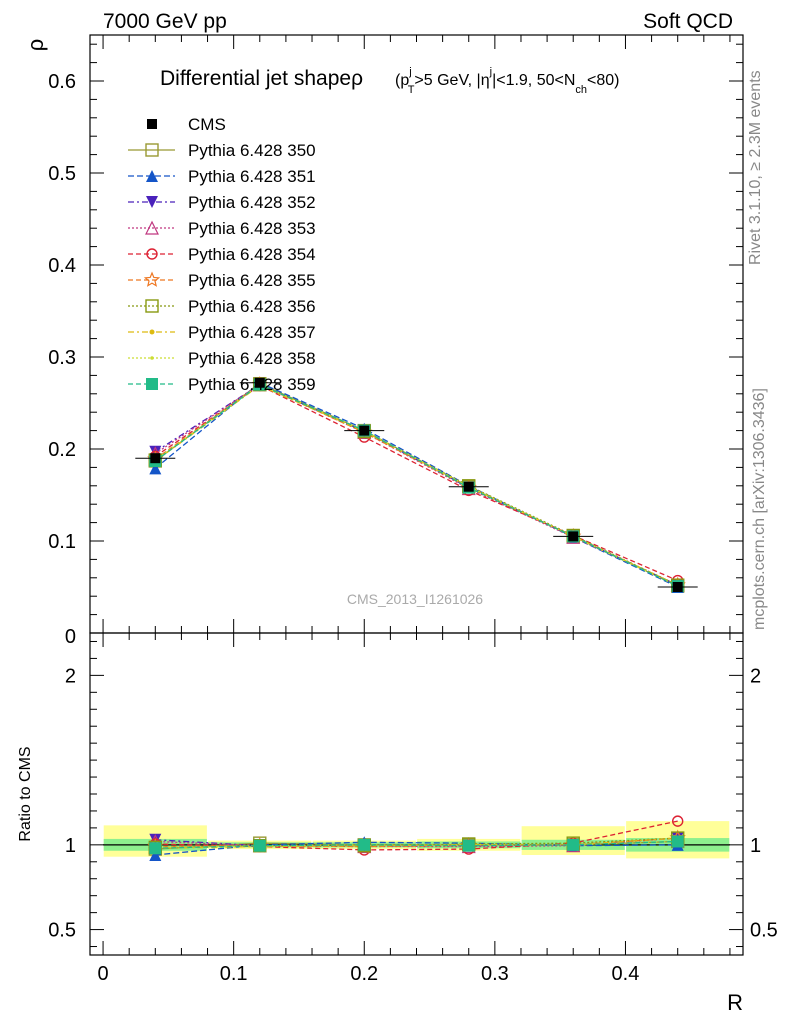  I want to click on y-tick-label: 0.5, so click(62, 174).